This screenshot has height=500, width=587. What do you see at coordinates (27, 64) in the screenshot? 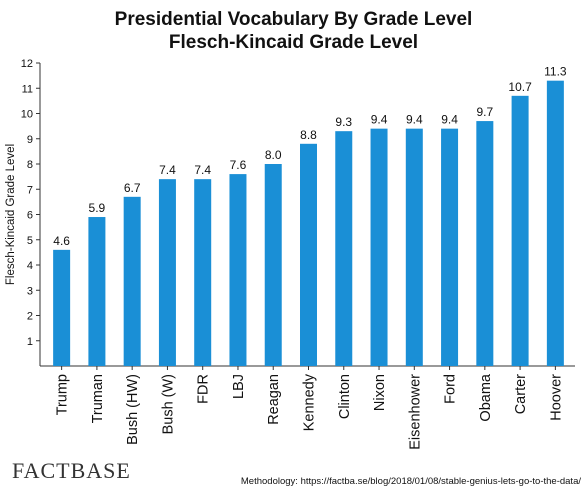
I see `y-tick-label: 12` at bounding box center [27, 64].